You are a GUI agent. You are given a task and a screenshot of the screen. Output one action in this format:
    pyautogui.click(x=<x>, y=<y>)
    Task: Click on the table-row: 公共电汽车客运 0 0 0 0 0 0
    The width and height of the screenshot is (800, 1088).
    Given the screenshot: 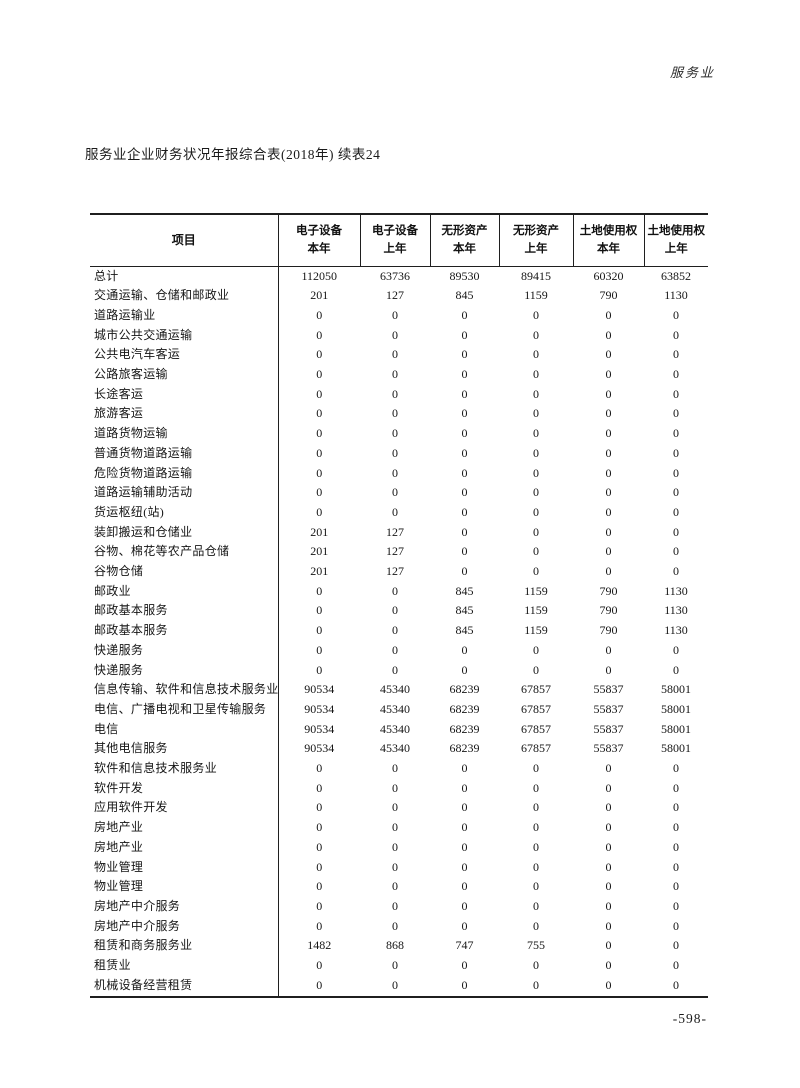 What is the action you would take?
    pyautogui.click(x=399, y=355)
    